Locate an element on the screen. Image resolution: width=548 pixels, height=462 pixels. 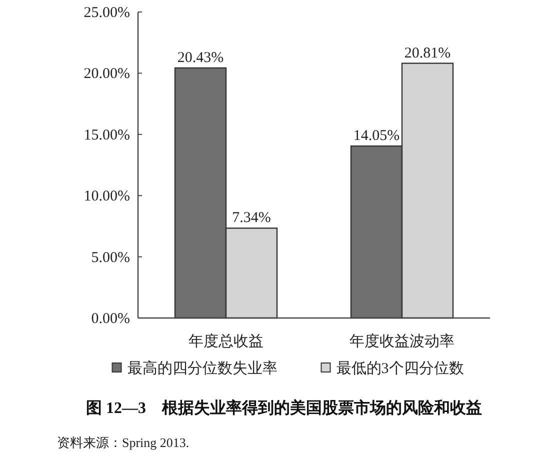
data-label: 14.05% is located at coordinates (376, 136).